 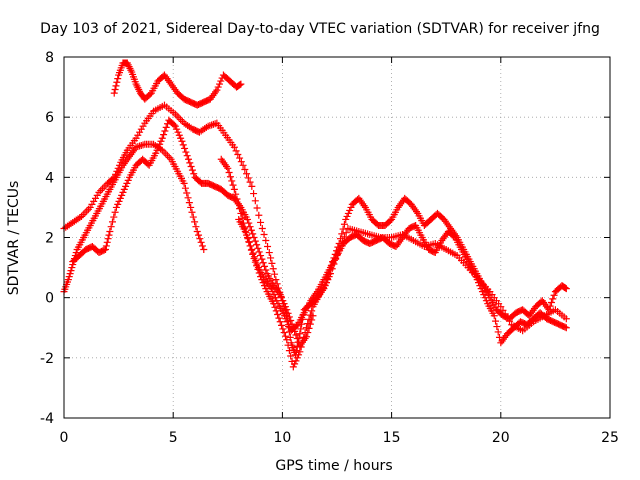 I want to click on y-tick-label: 6, so click(x=49, y=118).